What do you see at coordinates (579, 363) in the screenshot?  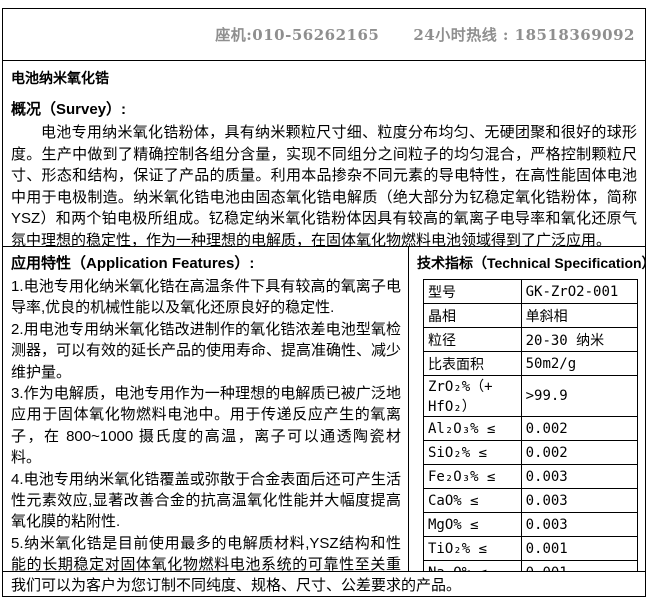 I see `spec-value: 50m2/g` at bounding box center [579, 363].